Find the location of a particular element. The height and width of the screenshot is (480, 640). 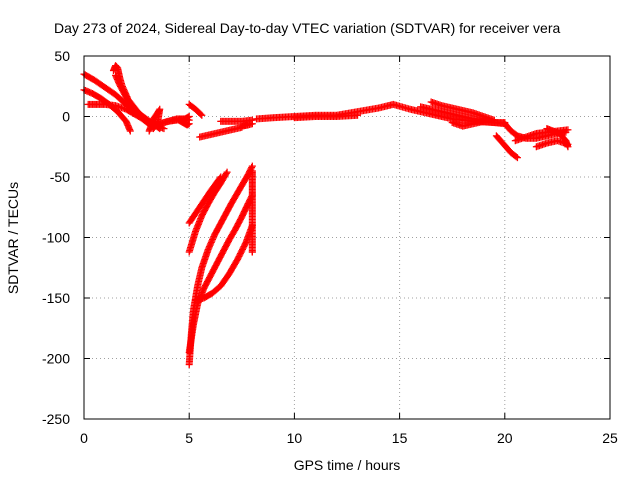

y-tick-label: -200 is located at coordinates (56, 359).